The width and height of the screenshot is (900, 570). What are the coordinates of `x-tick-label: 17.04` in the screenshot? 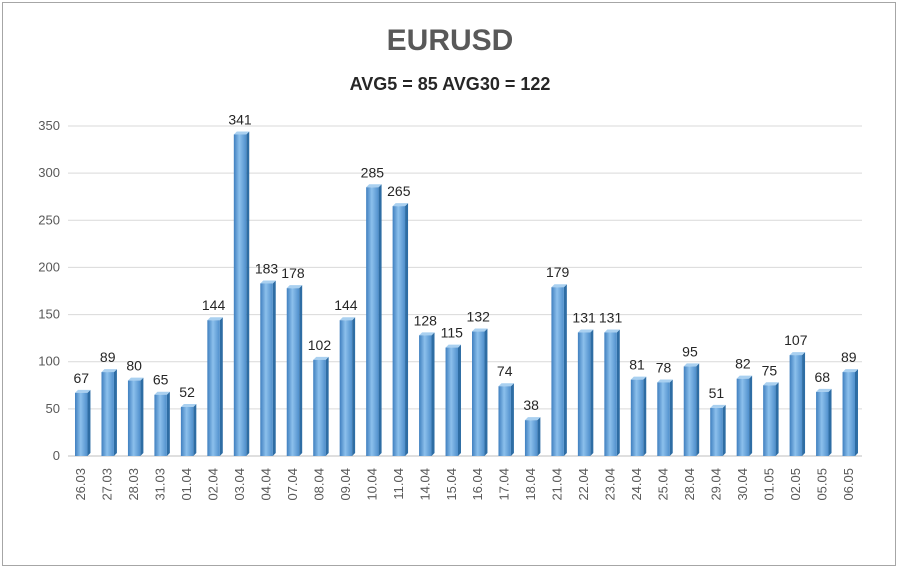 It's located at (504, 484).